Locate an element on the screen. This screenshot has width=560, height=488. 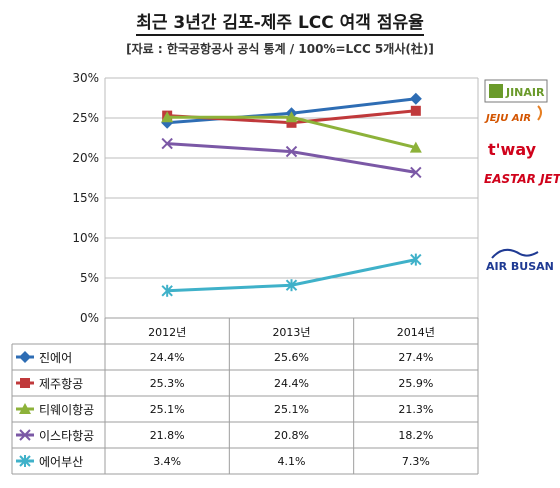
chart-subtitle: [자료 : 한국공항공사 공식 통계 / 100%=LCC 5개사(社)] is located at coordinates (280, 49).